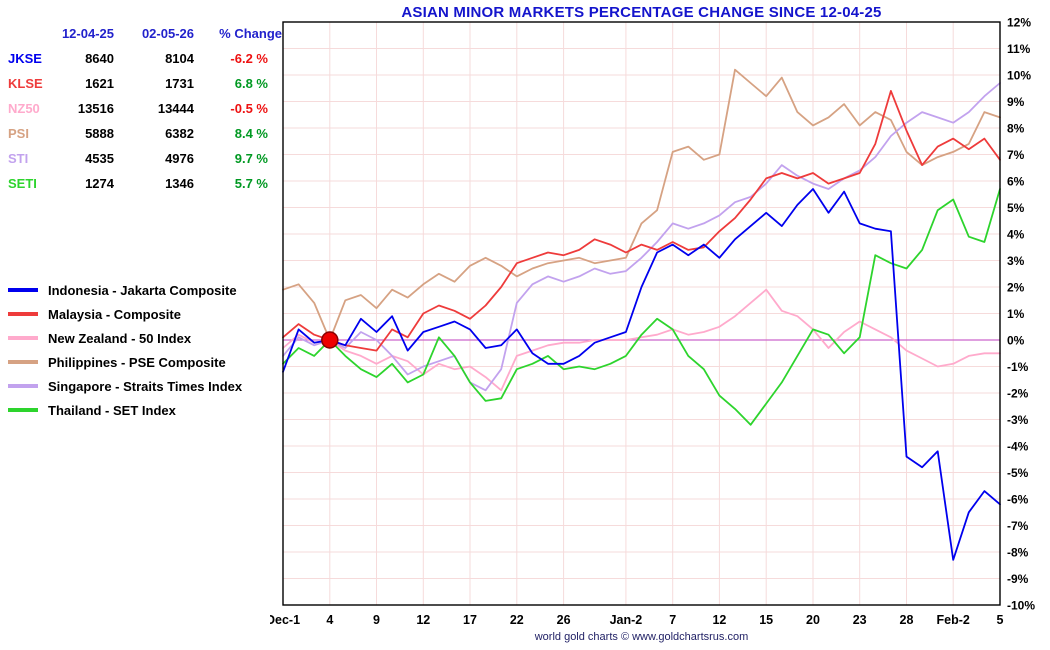 Image resolution: width=1050 pixels, height=650 pixels. I want to click on stats-symbol: STI, so click(18, 158).